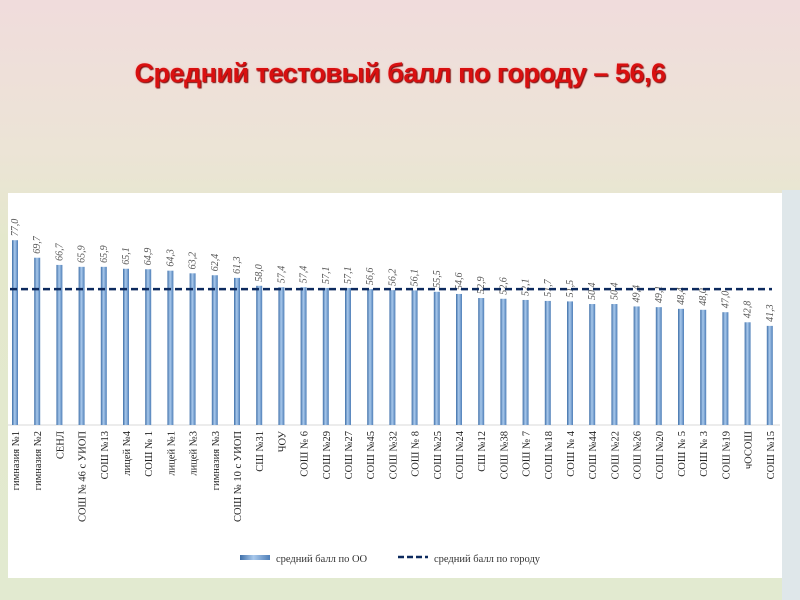  Describe the element at coordinates (259, 273) in the screenshot. I see `value-label: 58,0` at that location.